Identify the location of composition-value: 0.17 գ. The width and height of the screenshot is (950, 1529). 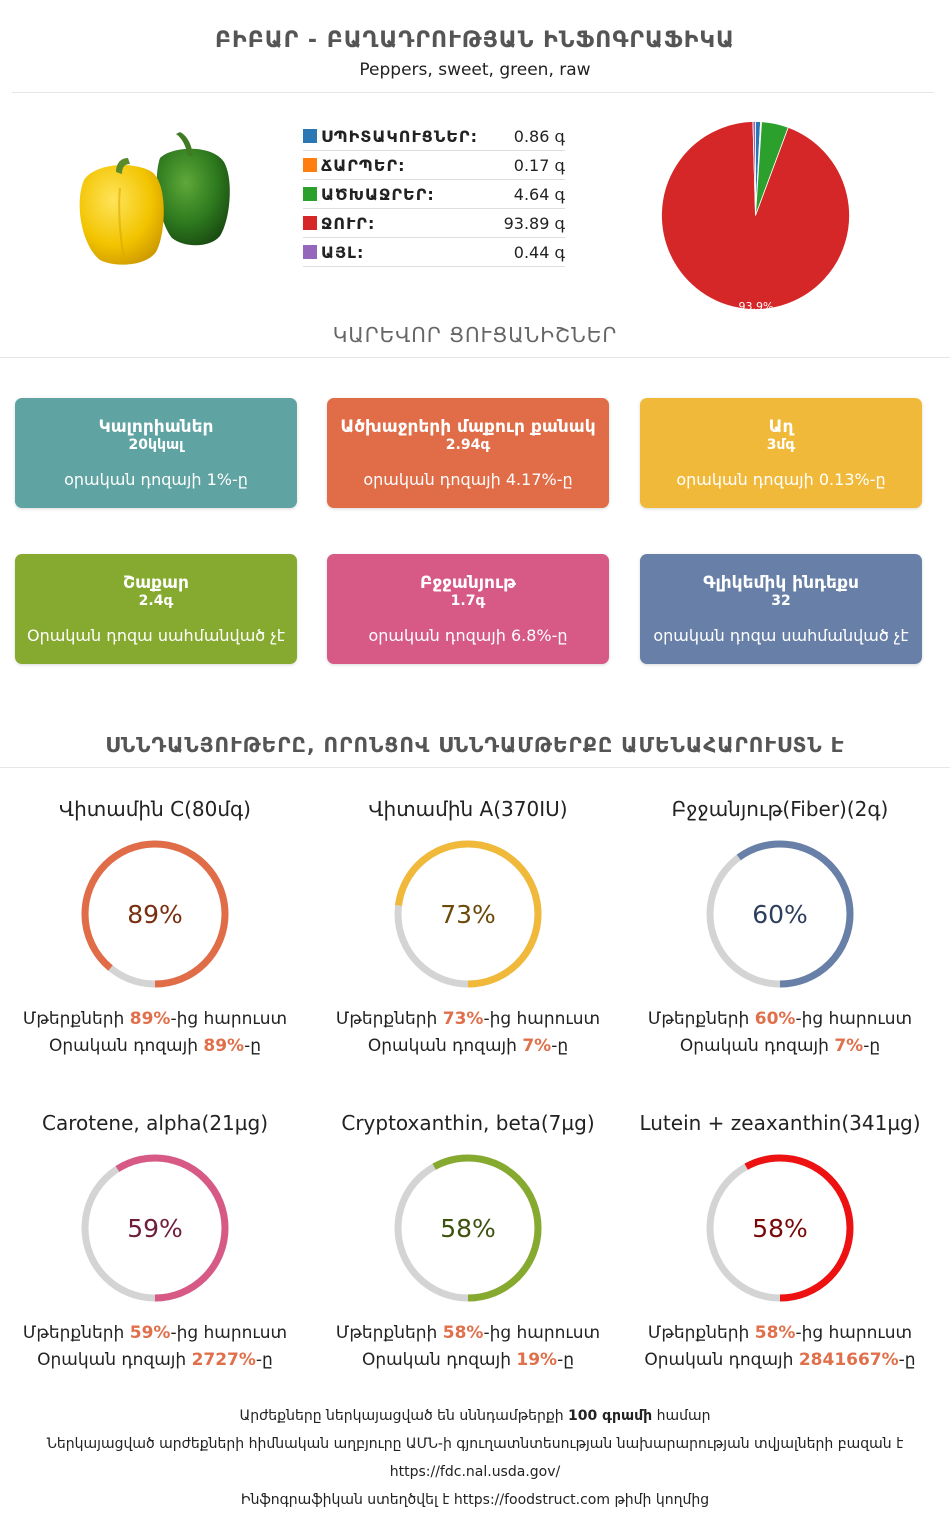
(539, 165).